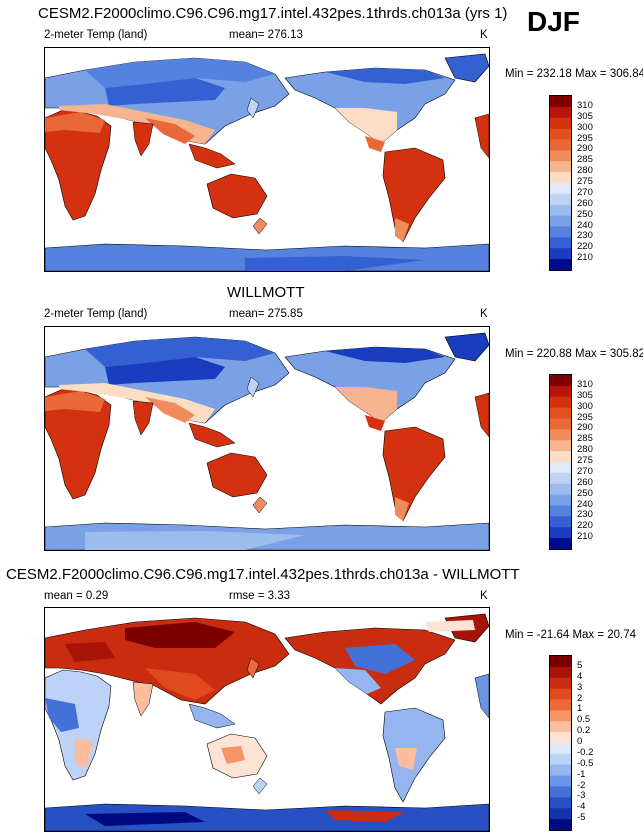 This screenshot has width=643, height=839. I want to click on season-label: DJF, so click(553, 21).